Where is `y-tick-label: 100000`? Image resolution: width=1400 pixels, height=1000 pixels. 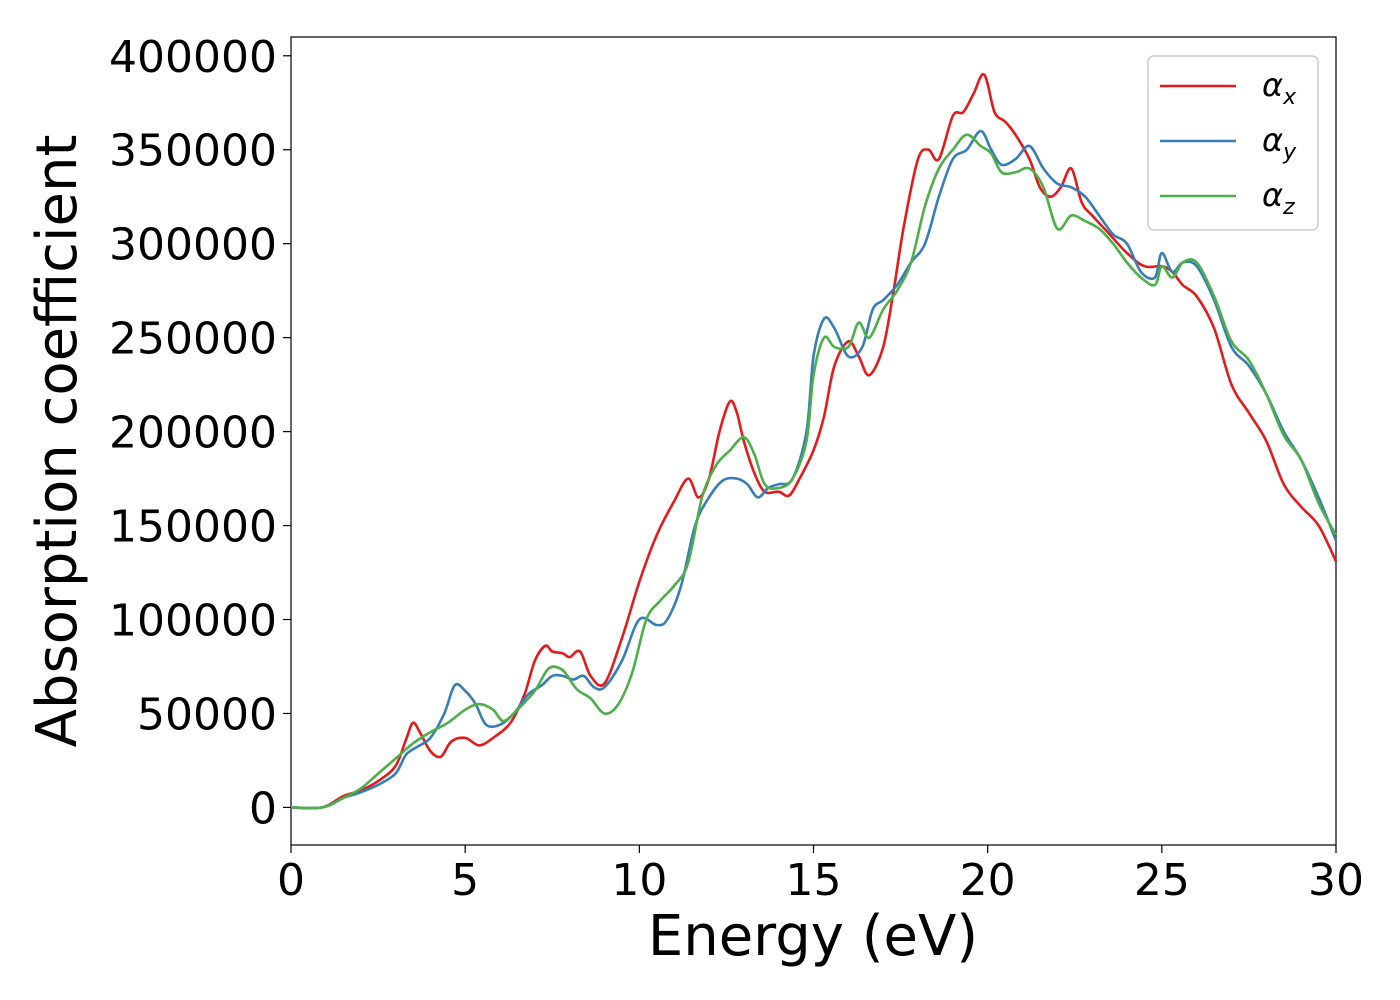
y-tick-label: 100000 is located at coordinates (193, 621).